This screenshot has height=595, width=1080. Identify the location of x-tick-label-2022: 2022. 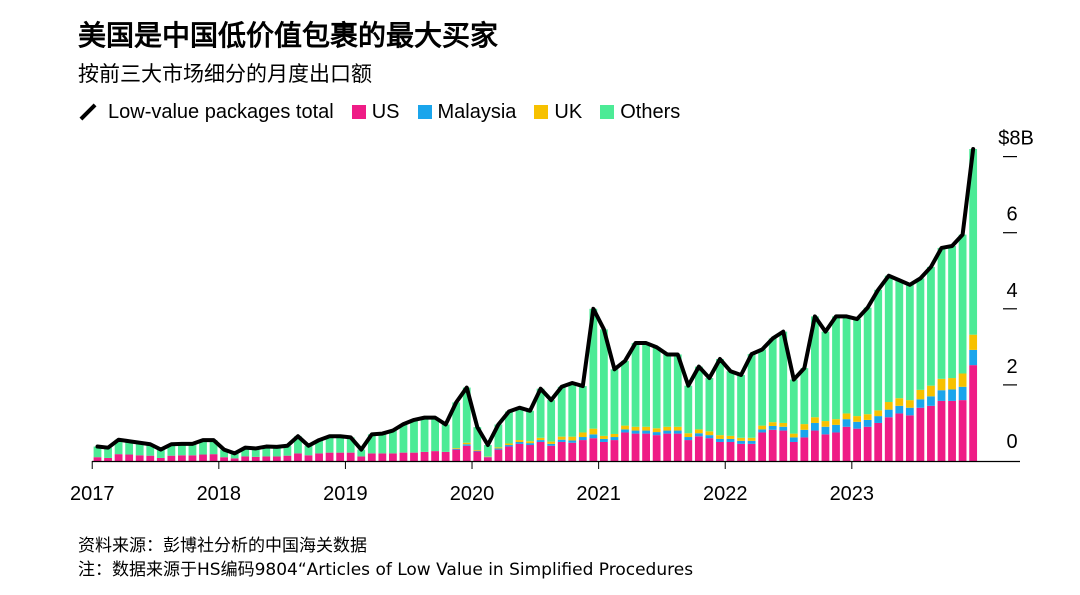
(725, 494).